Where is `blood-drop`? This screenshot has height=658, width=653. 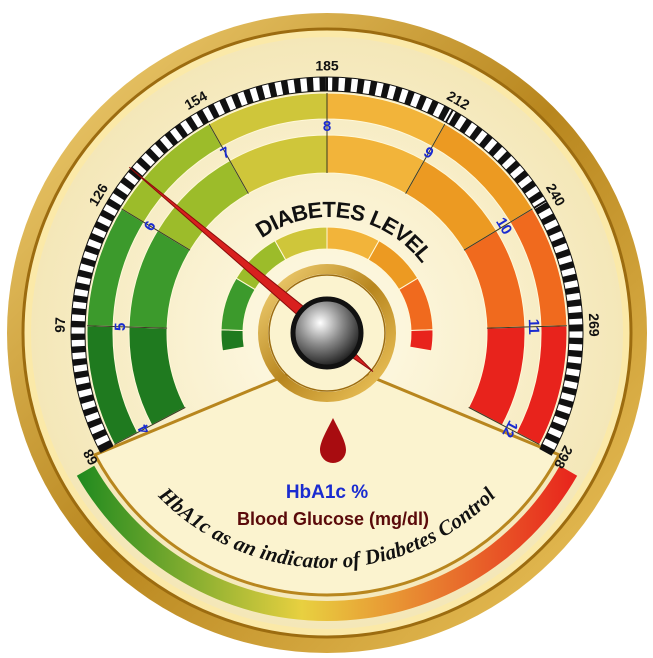 blood-drop is located at coordinates (333, 440).